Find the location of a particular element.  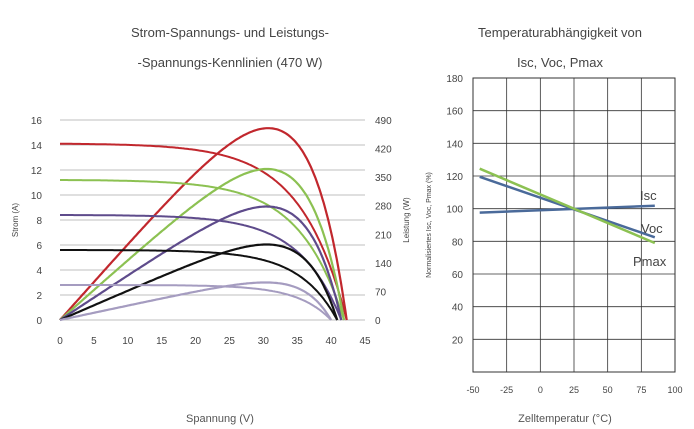

right-x-tick-label-3: 25 is located at coordinates (574, 390).